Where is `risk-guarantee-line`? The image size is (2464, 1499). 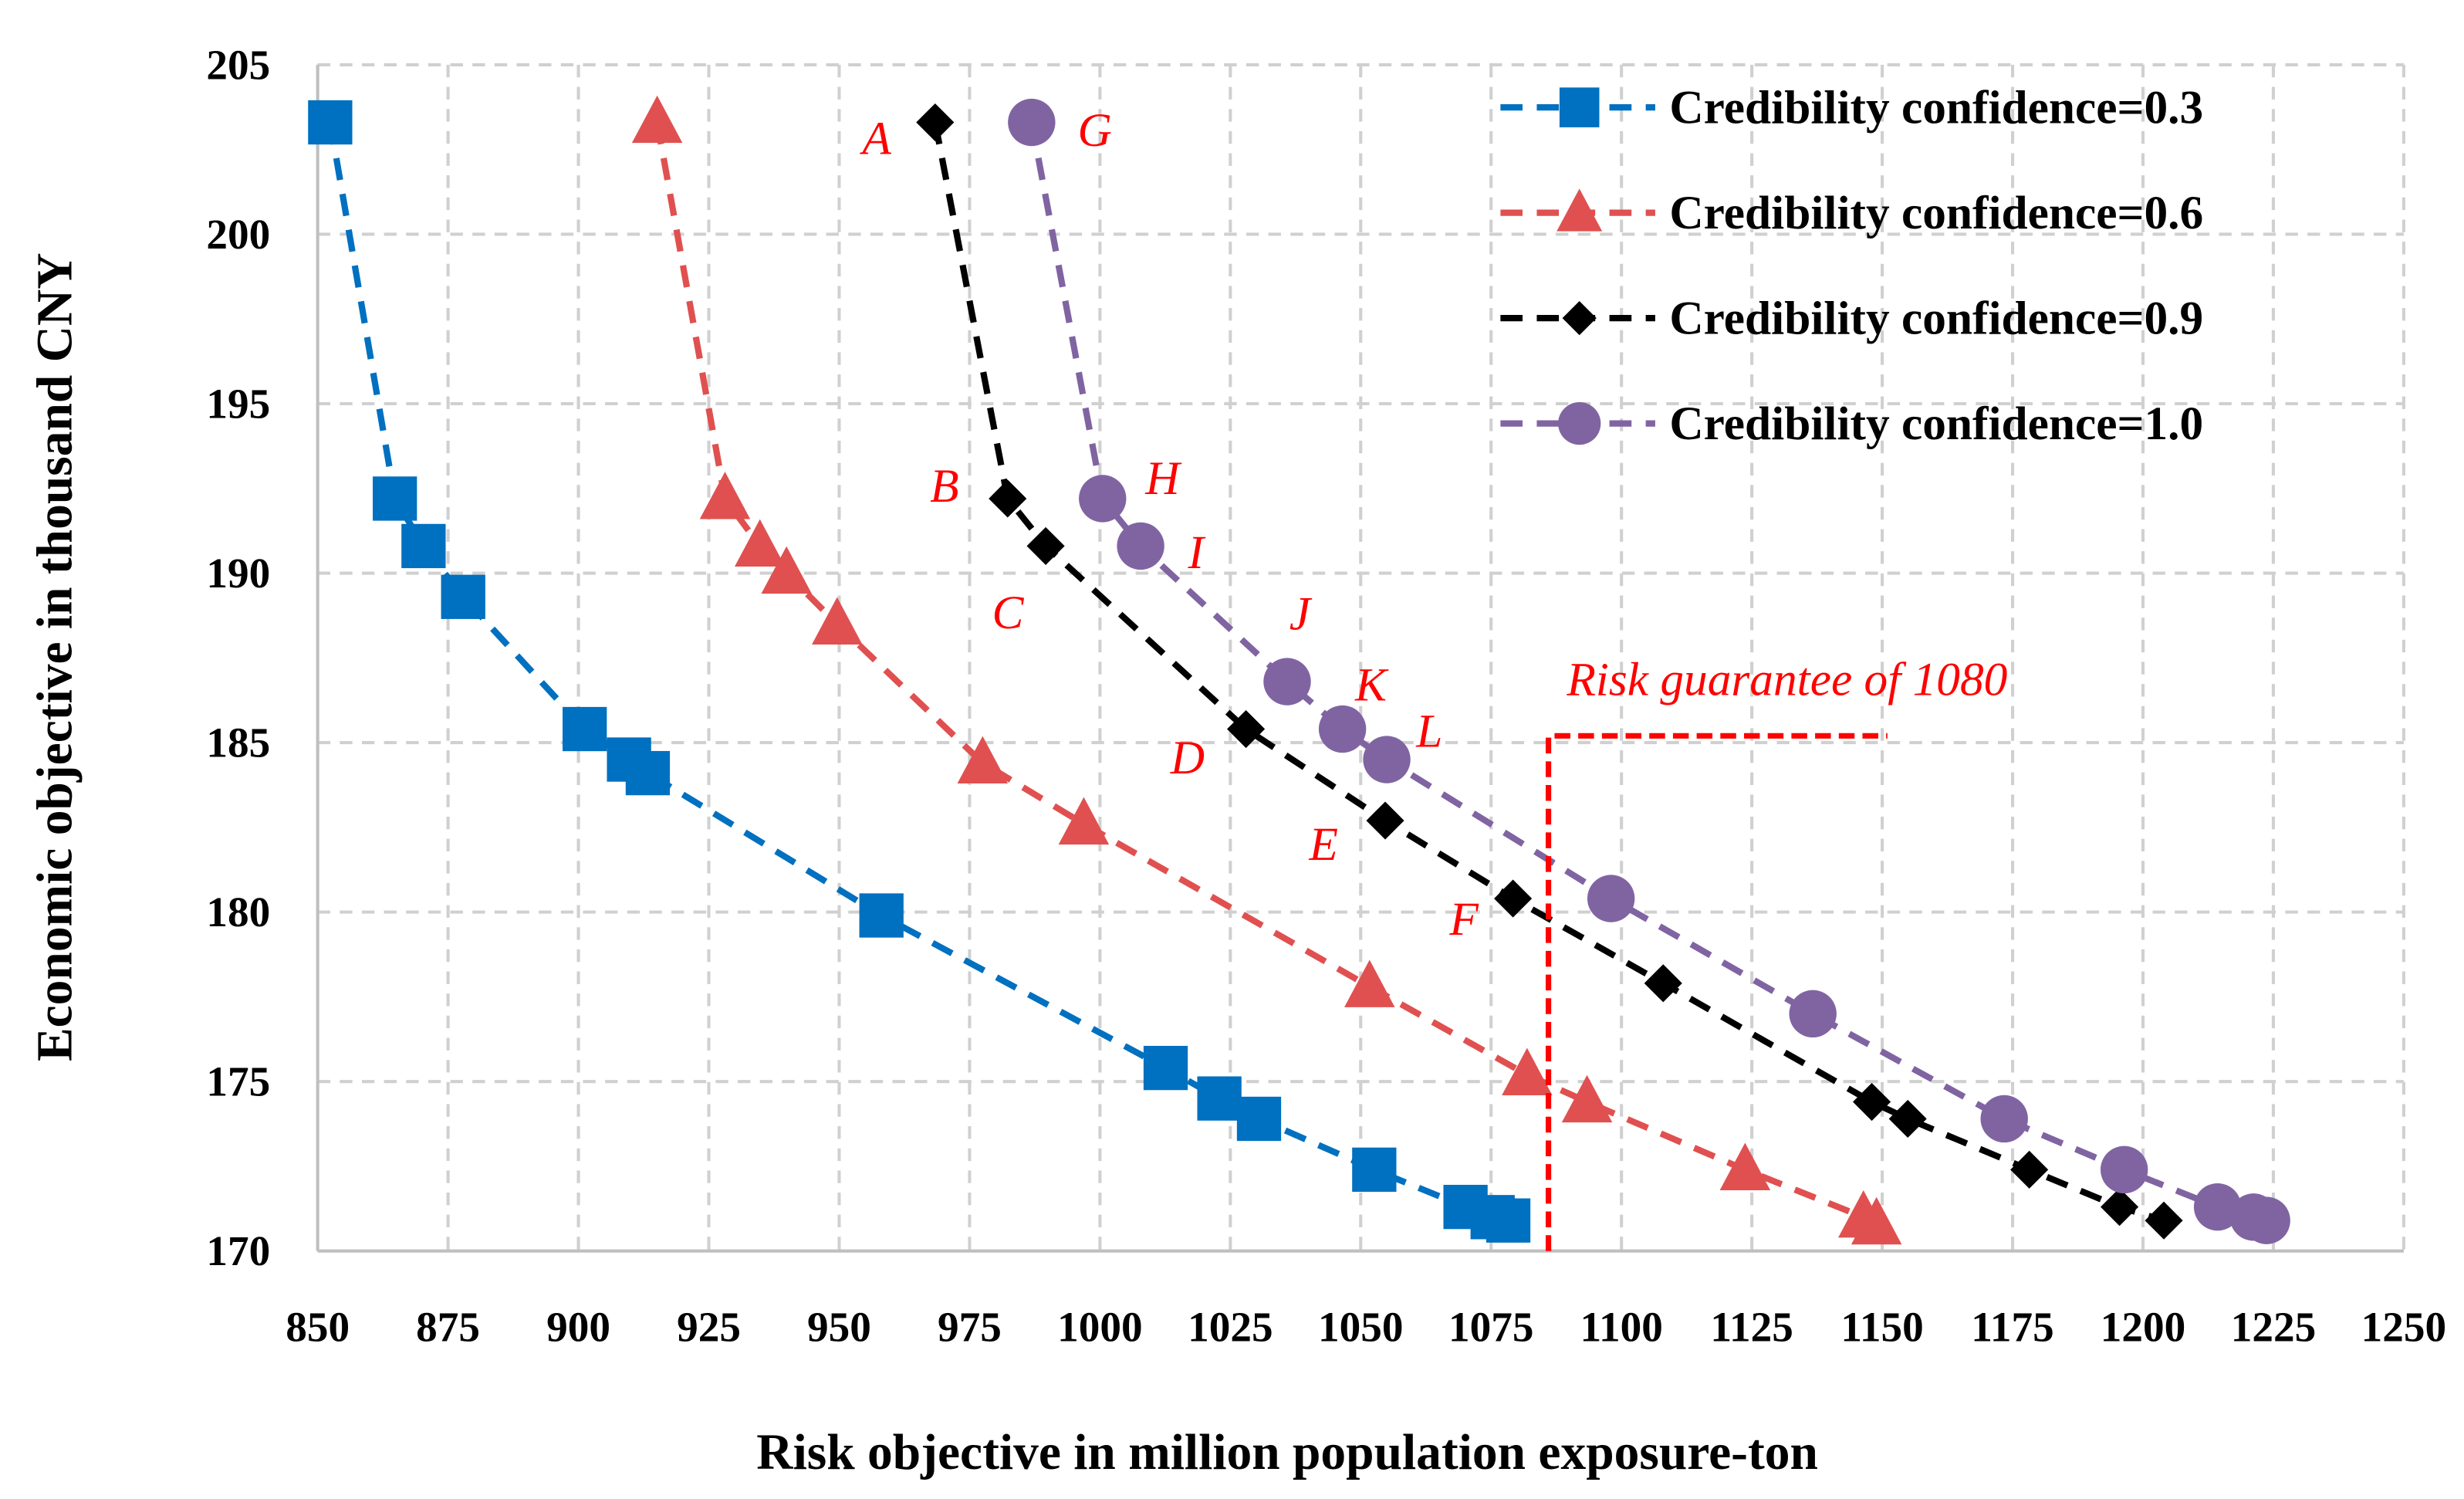
risk-guarantee-line is located at coordinates (1716, 992).